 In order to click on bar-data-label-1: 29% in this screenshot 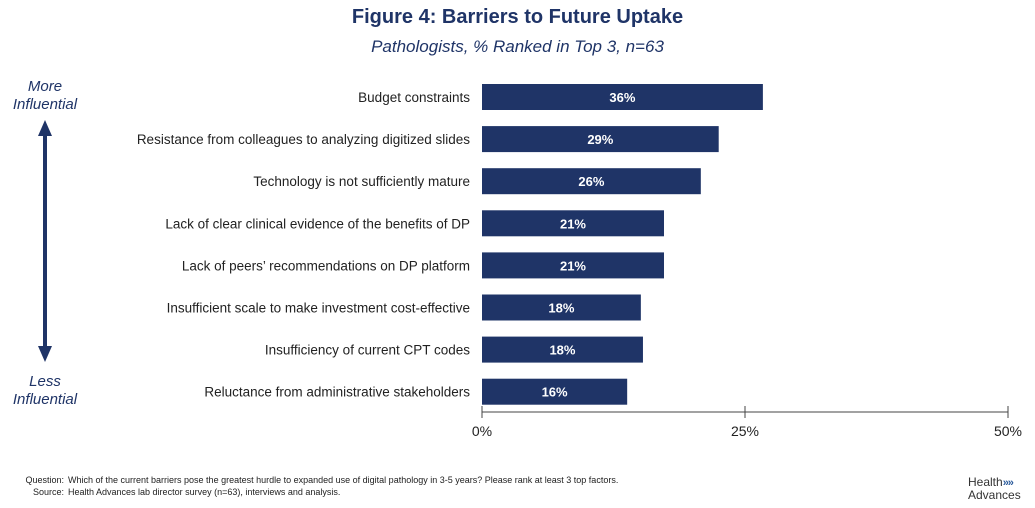, I will do `click(600, 139)`.